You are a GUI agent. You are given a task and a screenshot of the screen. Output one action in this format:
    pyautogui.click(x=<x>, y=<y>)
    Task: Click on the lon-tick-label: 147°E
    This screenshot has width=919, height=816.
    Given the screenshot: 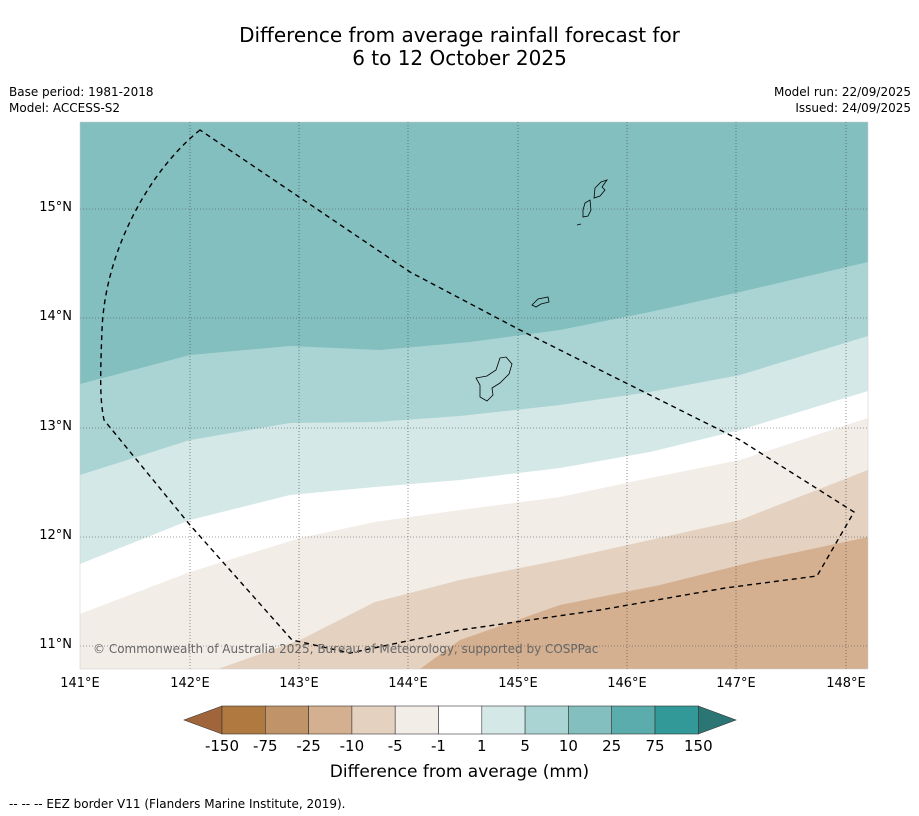 What is the action you would take?
    pyautogui.click(x=736, y=683)
    